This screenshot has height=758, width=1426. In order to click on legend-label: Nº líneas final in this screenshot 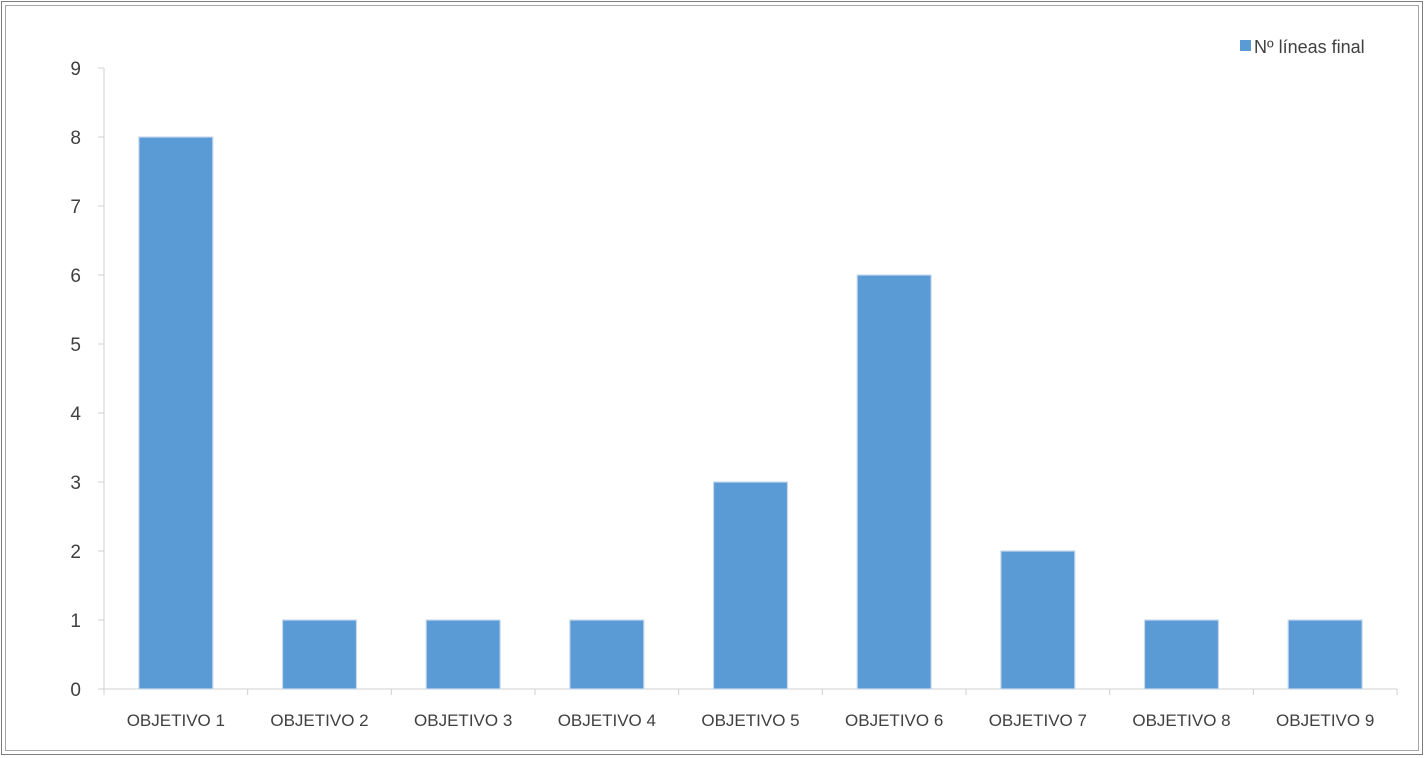, I will do `click(1309, 47)`.